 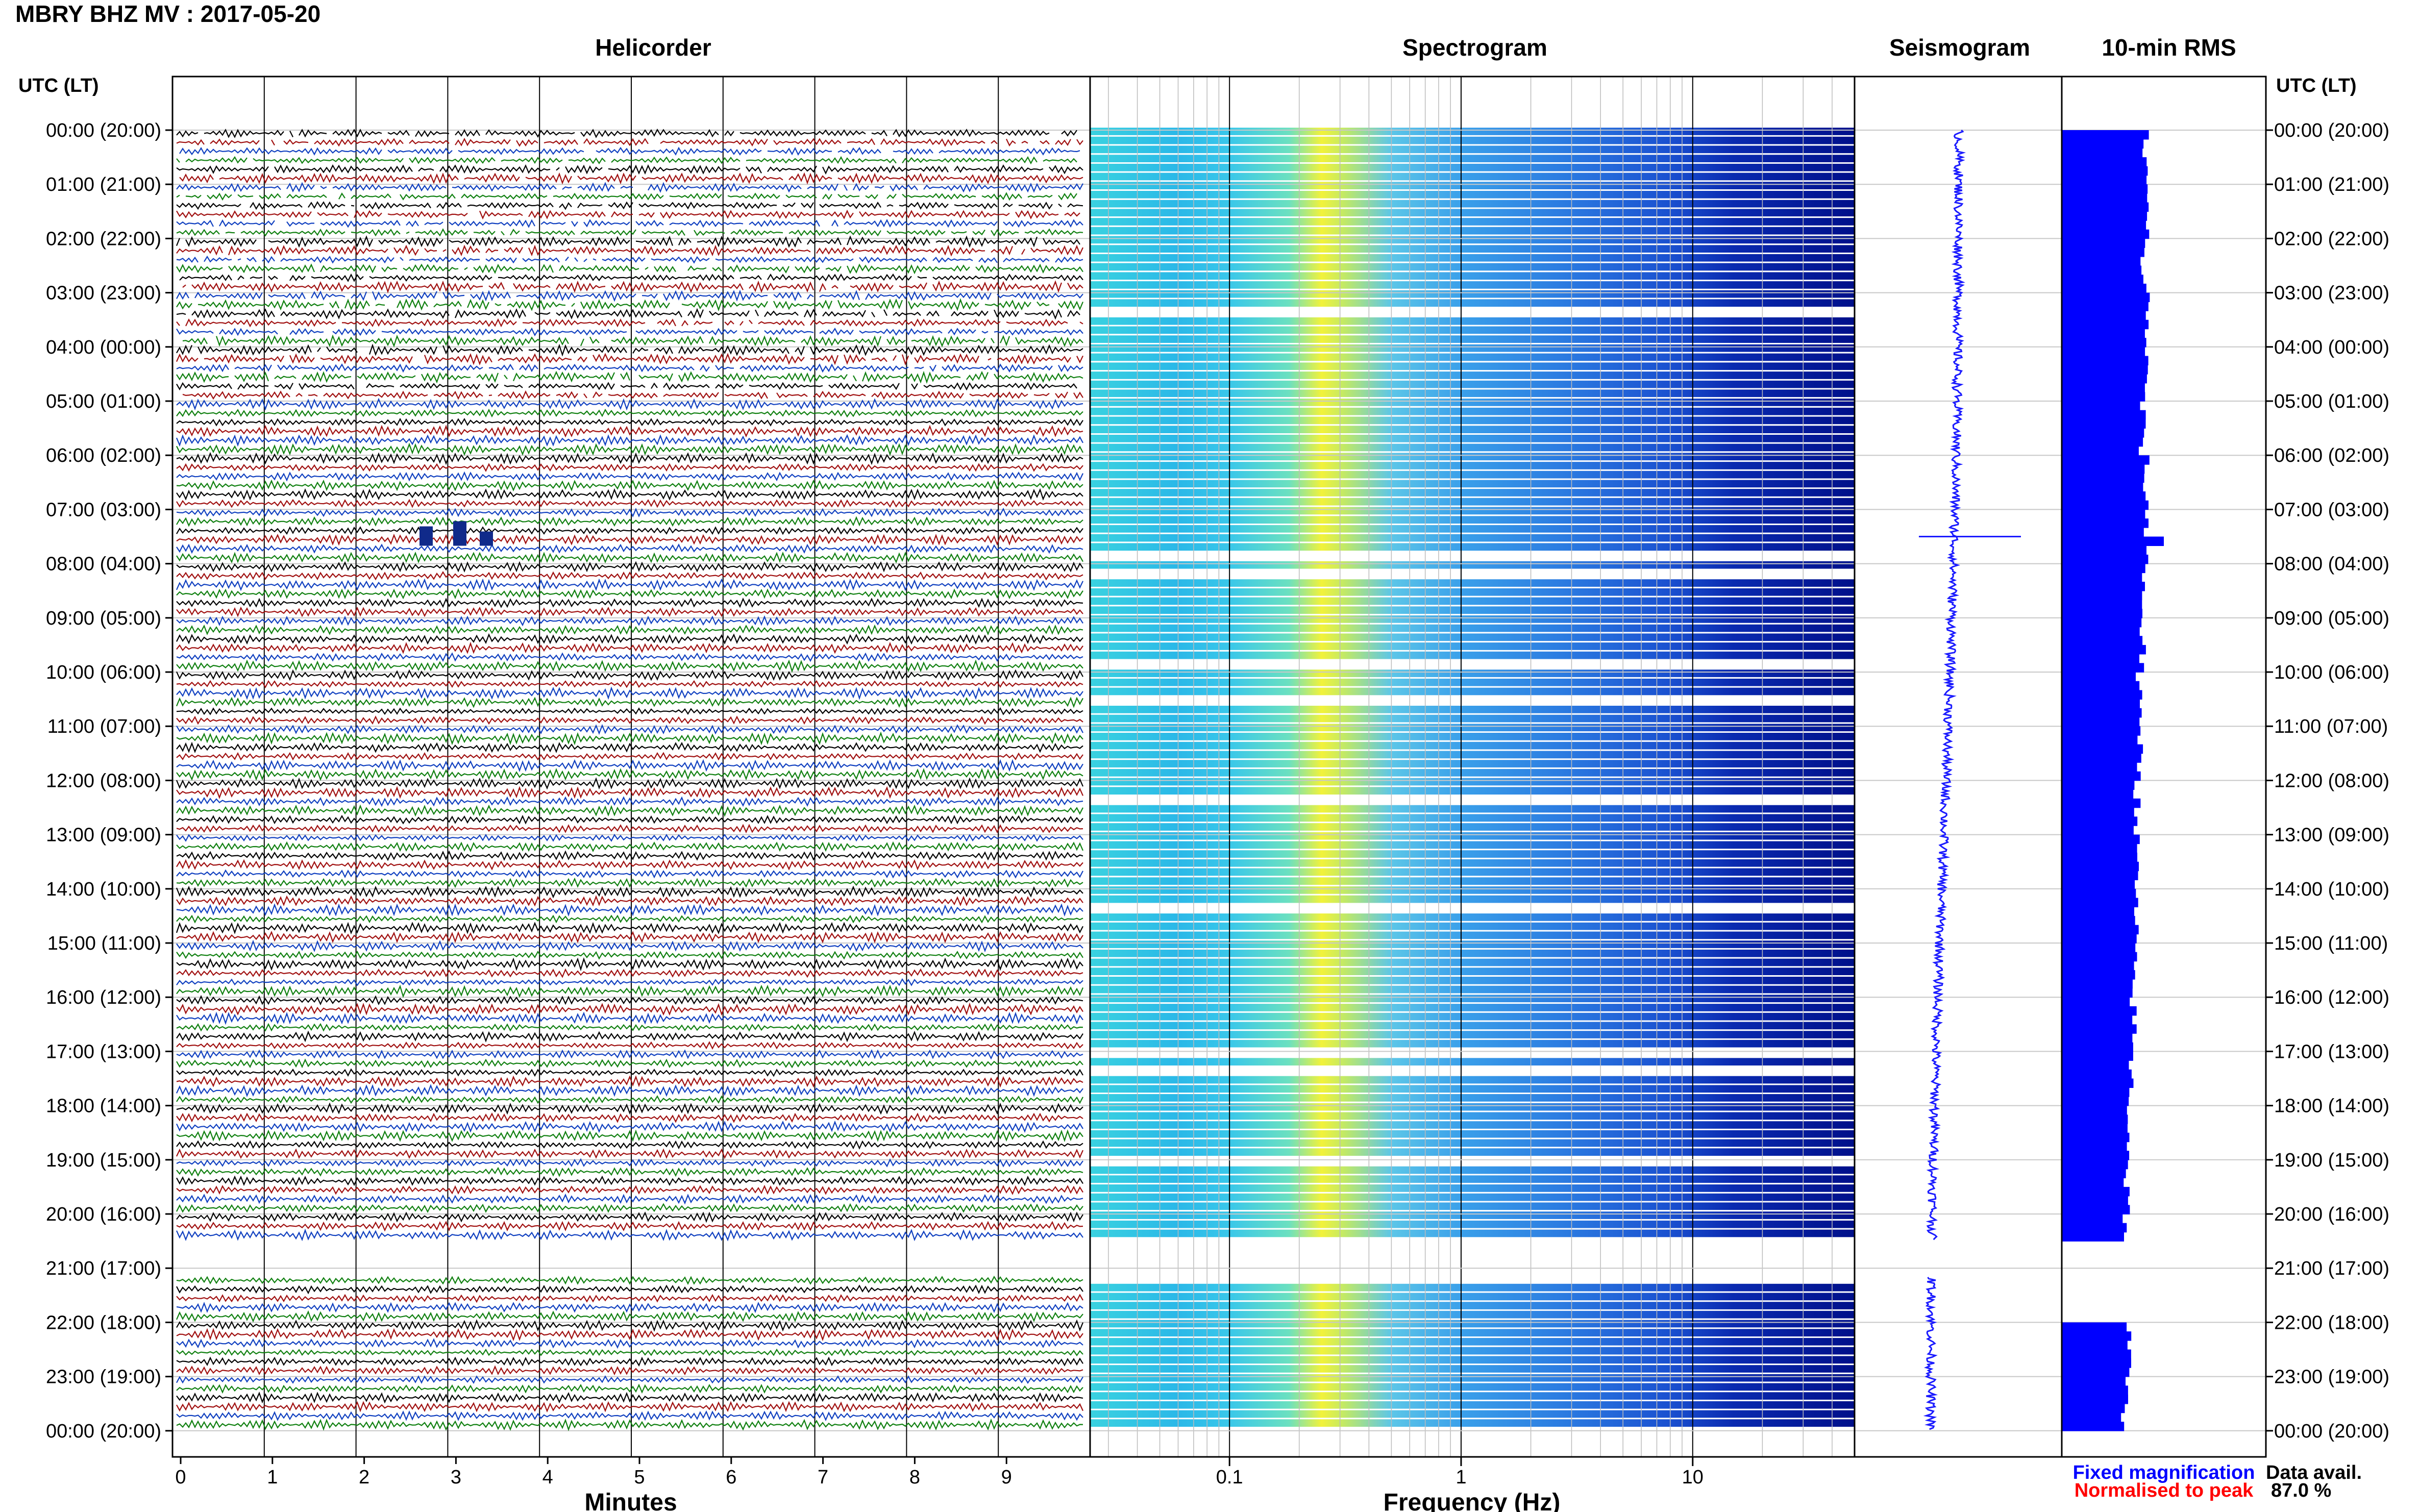 I want to click on page-title: MBRY BHZ MV : 2017-05-20, so click(x=168, y=14).